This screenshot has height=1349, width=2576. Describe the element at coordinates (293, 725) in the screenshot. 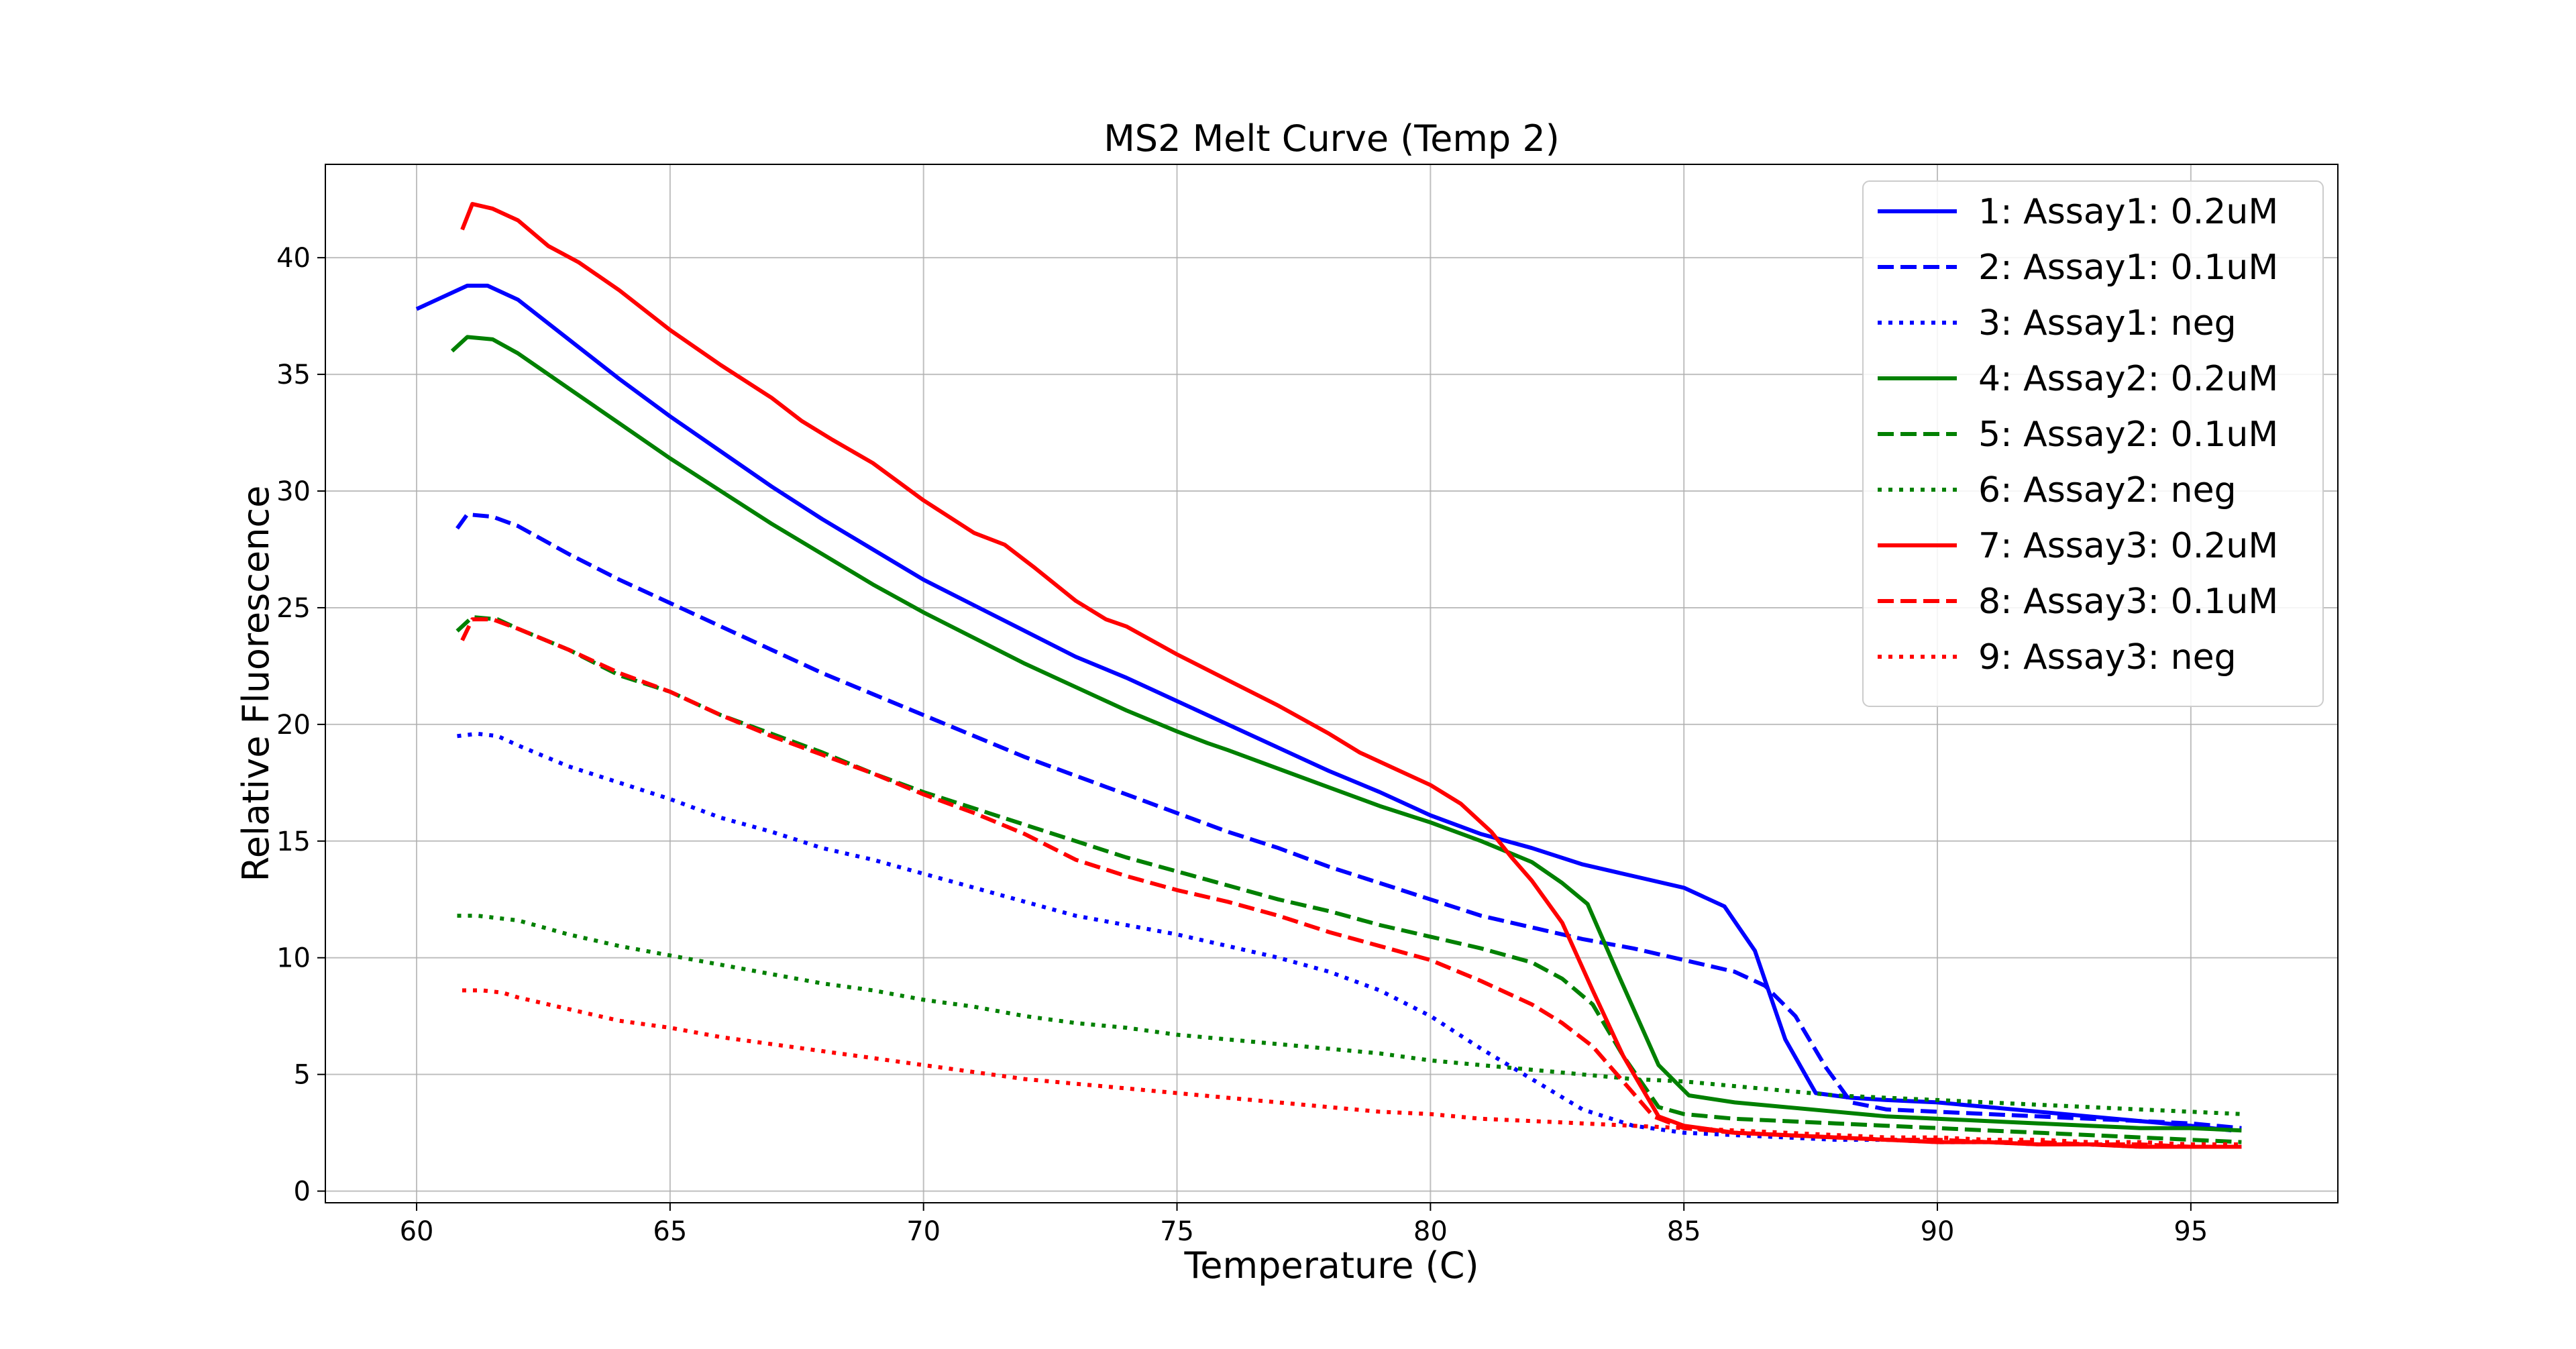

I see `y-tick-label: 20` at that location.